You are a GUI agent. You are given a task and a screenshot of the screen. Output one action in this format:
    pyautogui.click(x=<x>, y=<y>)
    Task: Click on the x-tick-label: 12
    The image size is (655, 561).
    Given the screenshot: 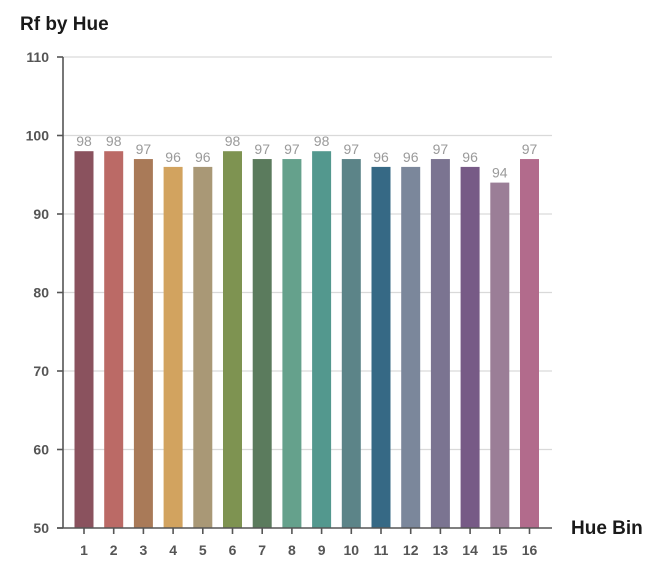 What is the action you would take?
    pyautogui.click(x=411, y=550)
    